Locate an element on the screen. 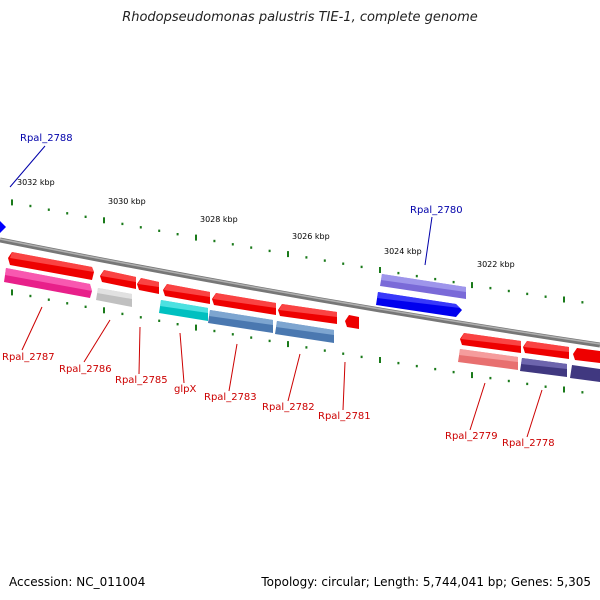 This screenshot has width=600, height=600. gene-rpal-2787-cds is located at coordinates (48, 283).